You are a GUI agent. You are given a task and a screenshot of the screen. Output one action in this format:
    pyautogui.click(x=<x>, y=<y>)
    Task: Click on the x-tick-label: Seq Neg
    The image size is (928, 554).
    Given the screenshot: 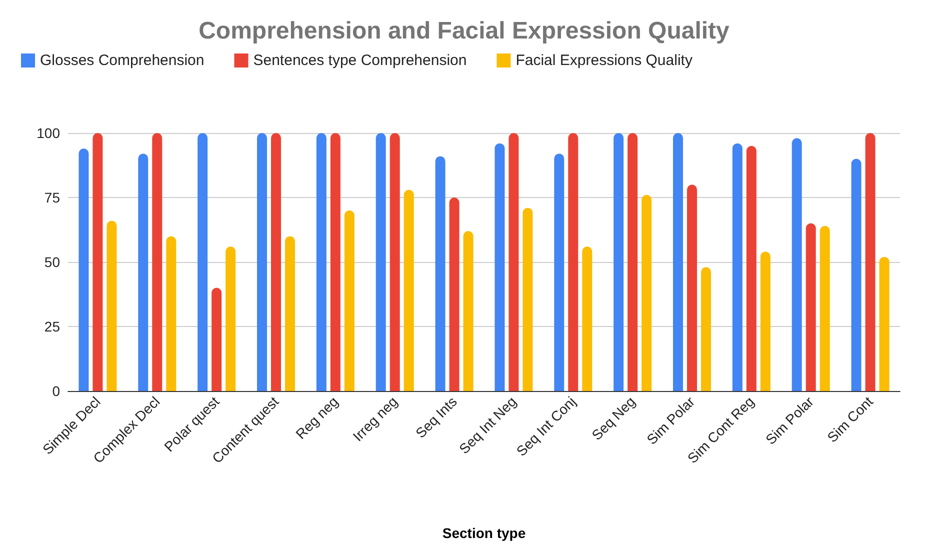 What is the action you would take?
    pyautogui.click(x=613, y=418)
    